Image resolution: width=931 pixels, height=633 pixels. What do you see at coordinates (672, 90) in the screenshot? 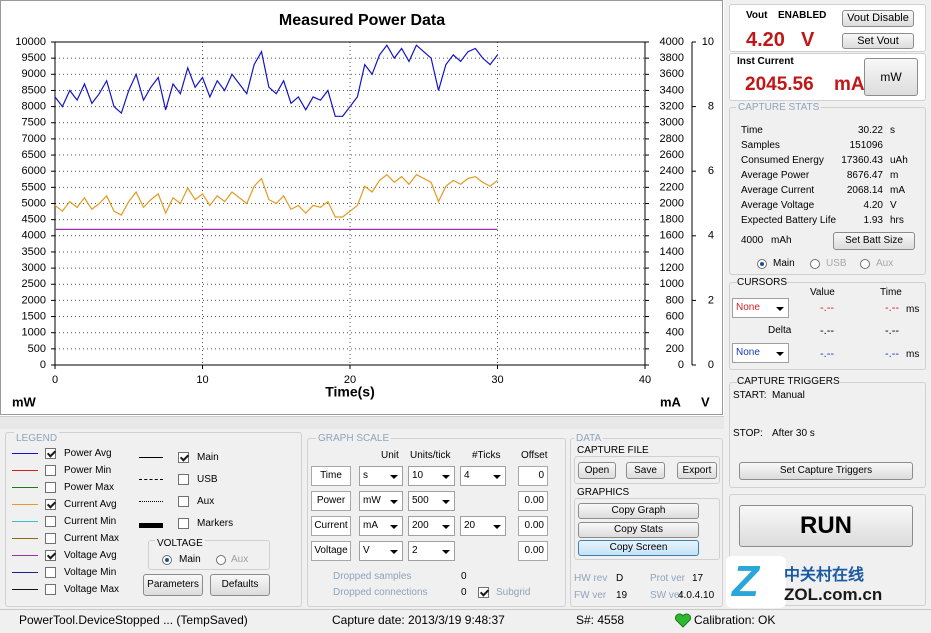
I see `y2-tick-label: 3400` at bounding box center [672, 90].